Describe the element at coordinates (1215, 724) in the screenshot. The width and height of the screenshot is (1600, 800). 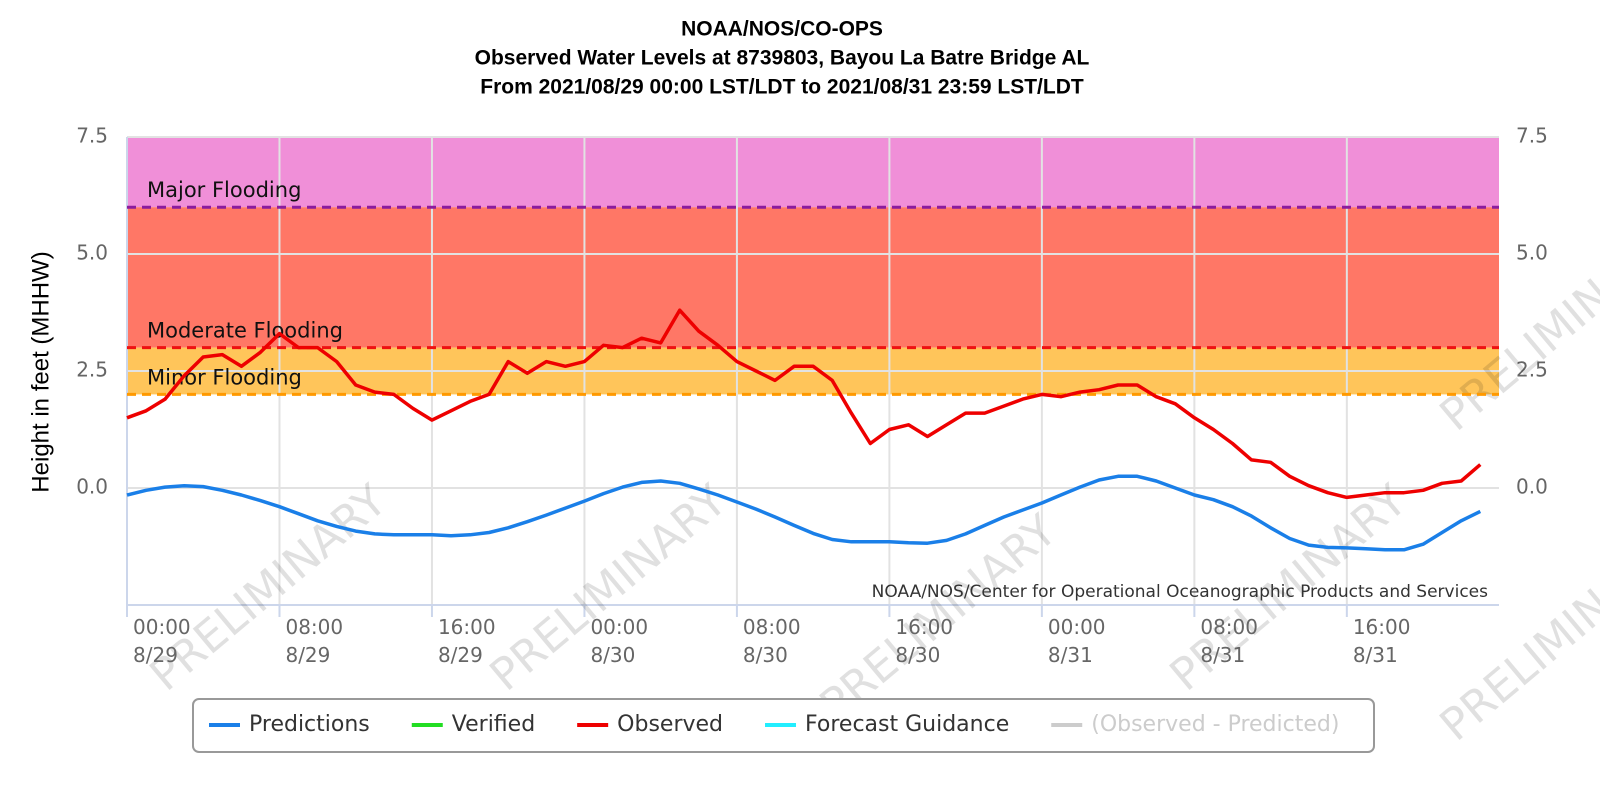
I see `legend-label: (Observed - Predicted)` at that location.